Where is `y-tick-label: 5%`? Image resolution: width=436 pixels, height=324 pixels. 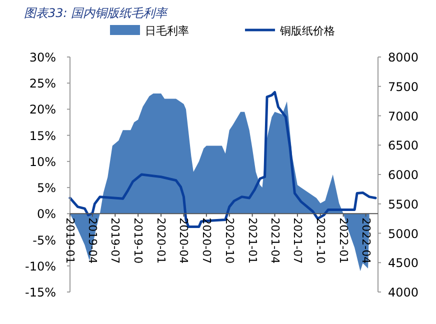
y-tick-label: 5% is located at coordinates (46, 188).